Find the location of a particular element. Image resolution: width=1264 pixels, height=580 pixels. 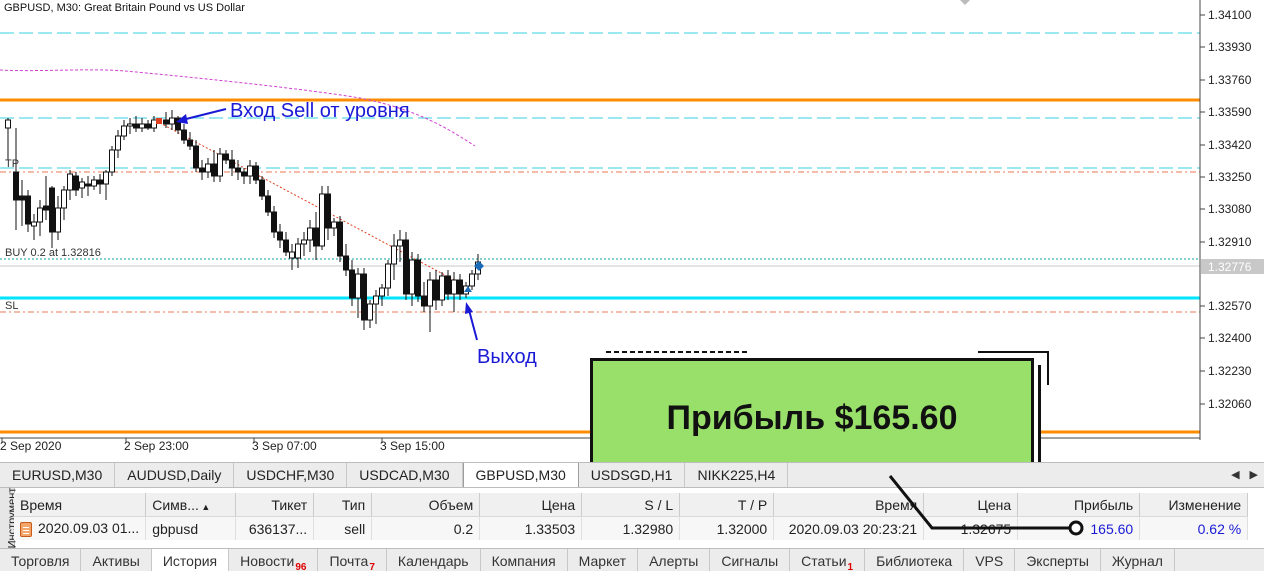

column-header: Прибыль is located at coordinates (1079, 505).